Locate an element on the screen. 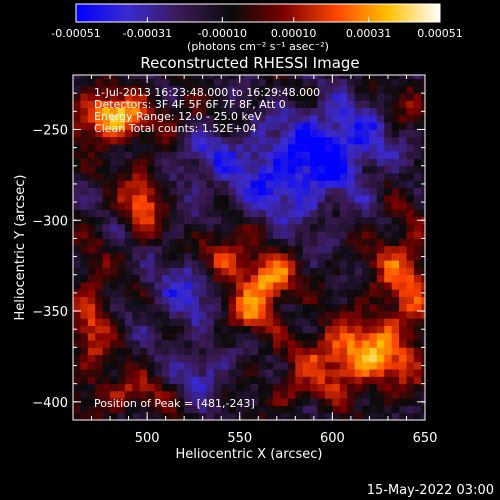 This screenshot has height=500, width=500. x-axis-label: Heliocentric X (arcsec) is located at coordinates (249, 454).